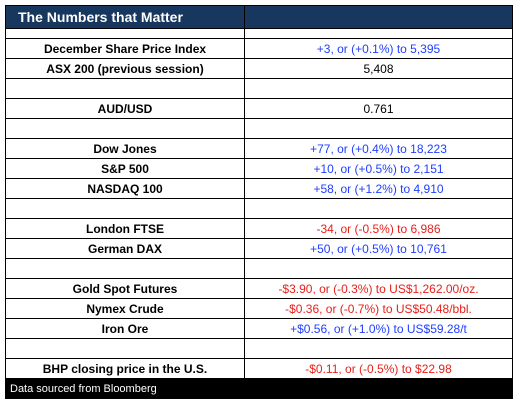  I want to click on row-label: NASDAQ 100, so click(125, 188).